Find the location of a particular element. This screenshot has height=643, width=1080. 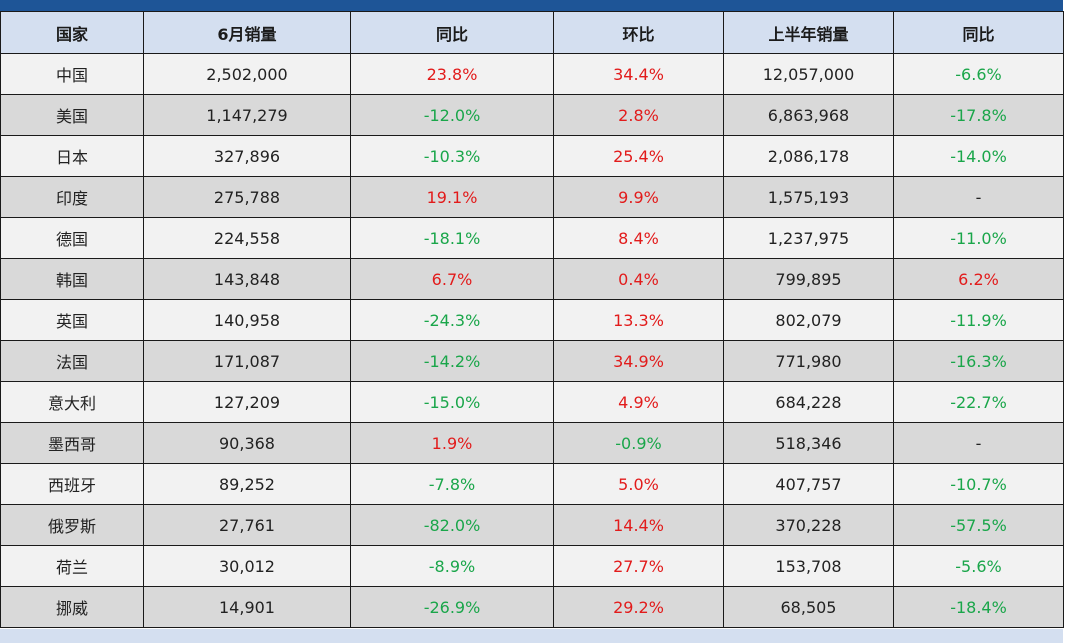

cell-june-yoy: -10.3% is located at coordinates (452, 156).